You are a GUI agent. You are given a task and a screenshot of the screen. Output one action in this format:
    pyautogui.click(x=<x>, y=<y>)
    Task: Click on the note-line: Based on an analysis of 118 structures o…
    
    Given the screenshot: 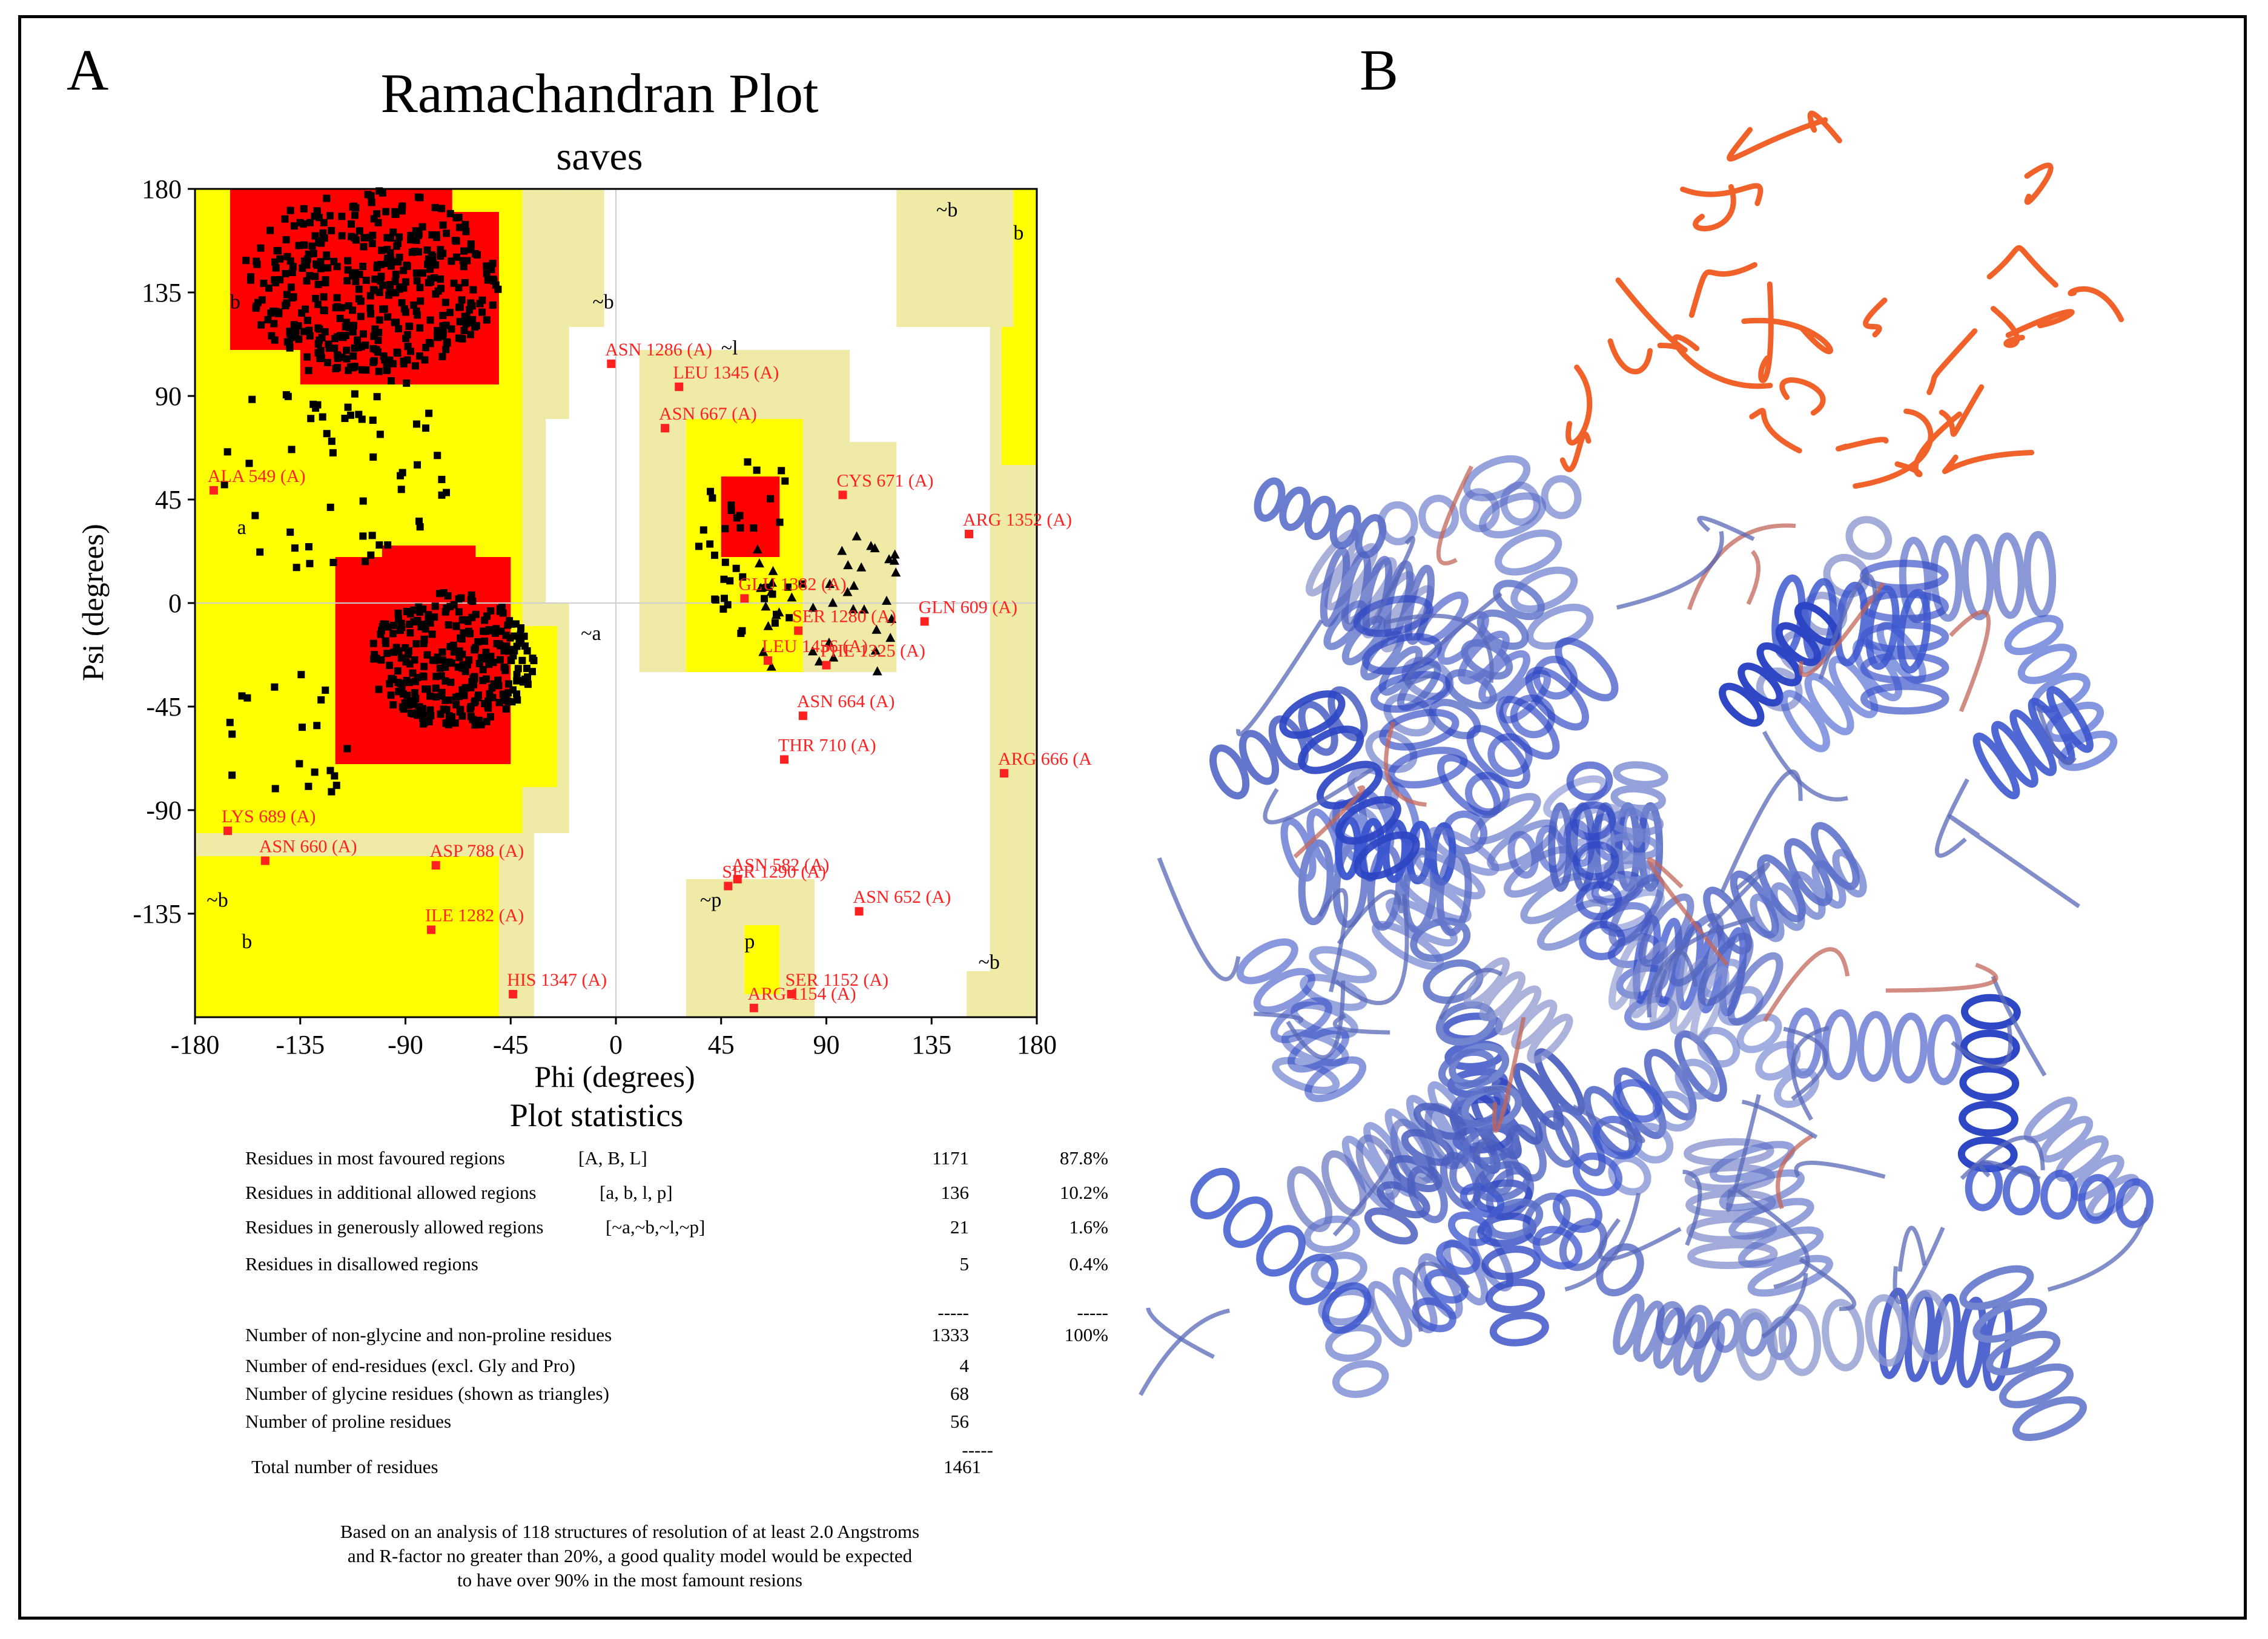 What is the action you would take?
    pyautogui.click(x=630, y=1531)
    